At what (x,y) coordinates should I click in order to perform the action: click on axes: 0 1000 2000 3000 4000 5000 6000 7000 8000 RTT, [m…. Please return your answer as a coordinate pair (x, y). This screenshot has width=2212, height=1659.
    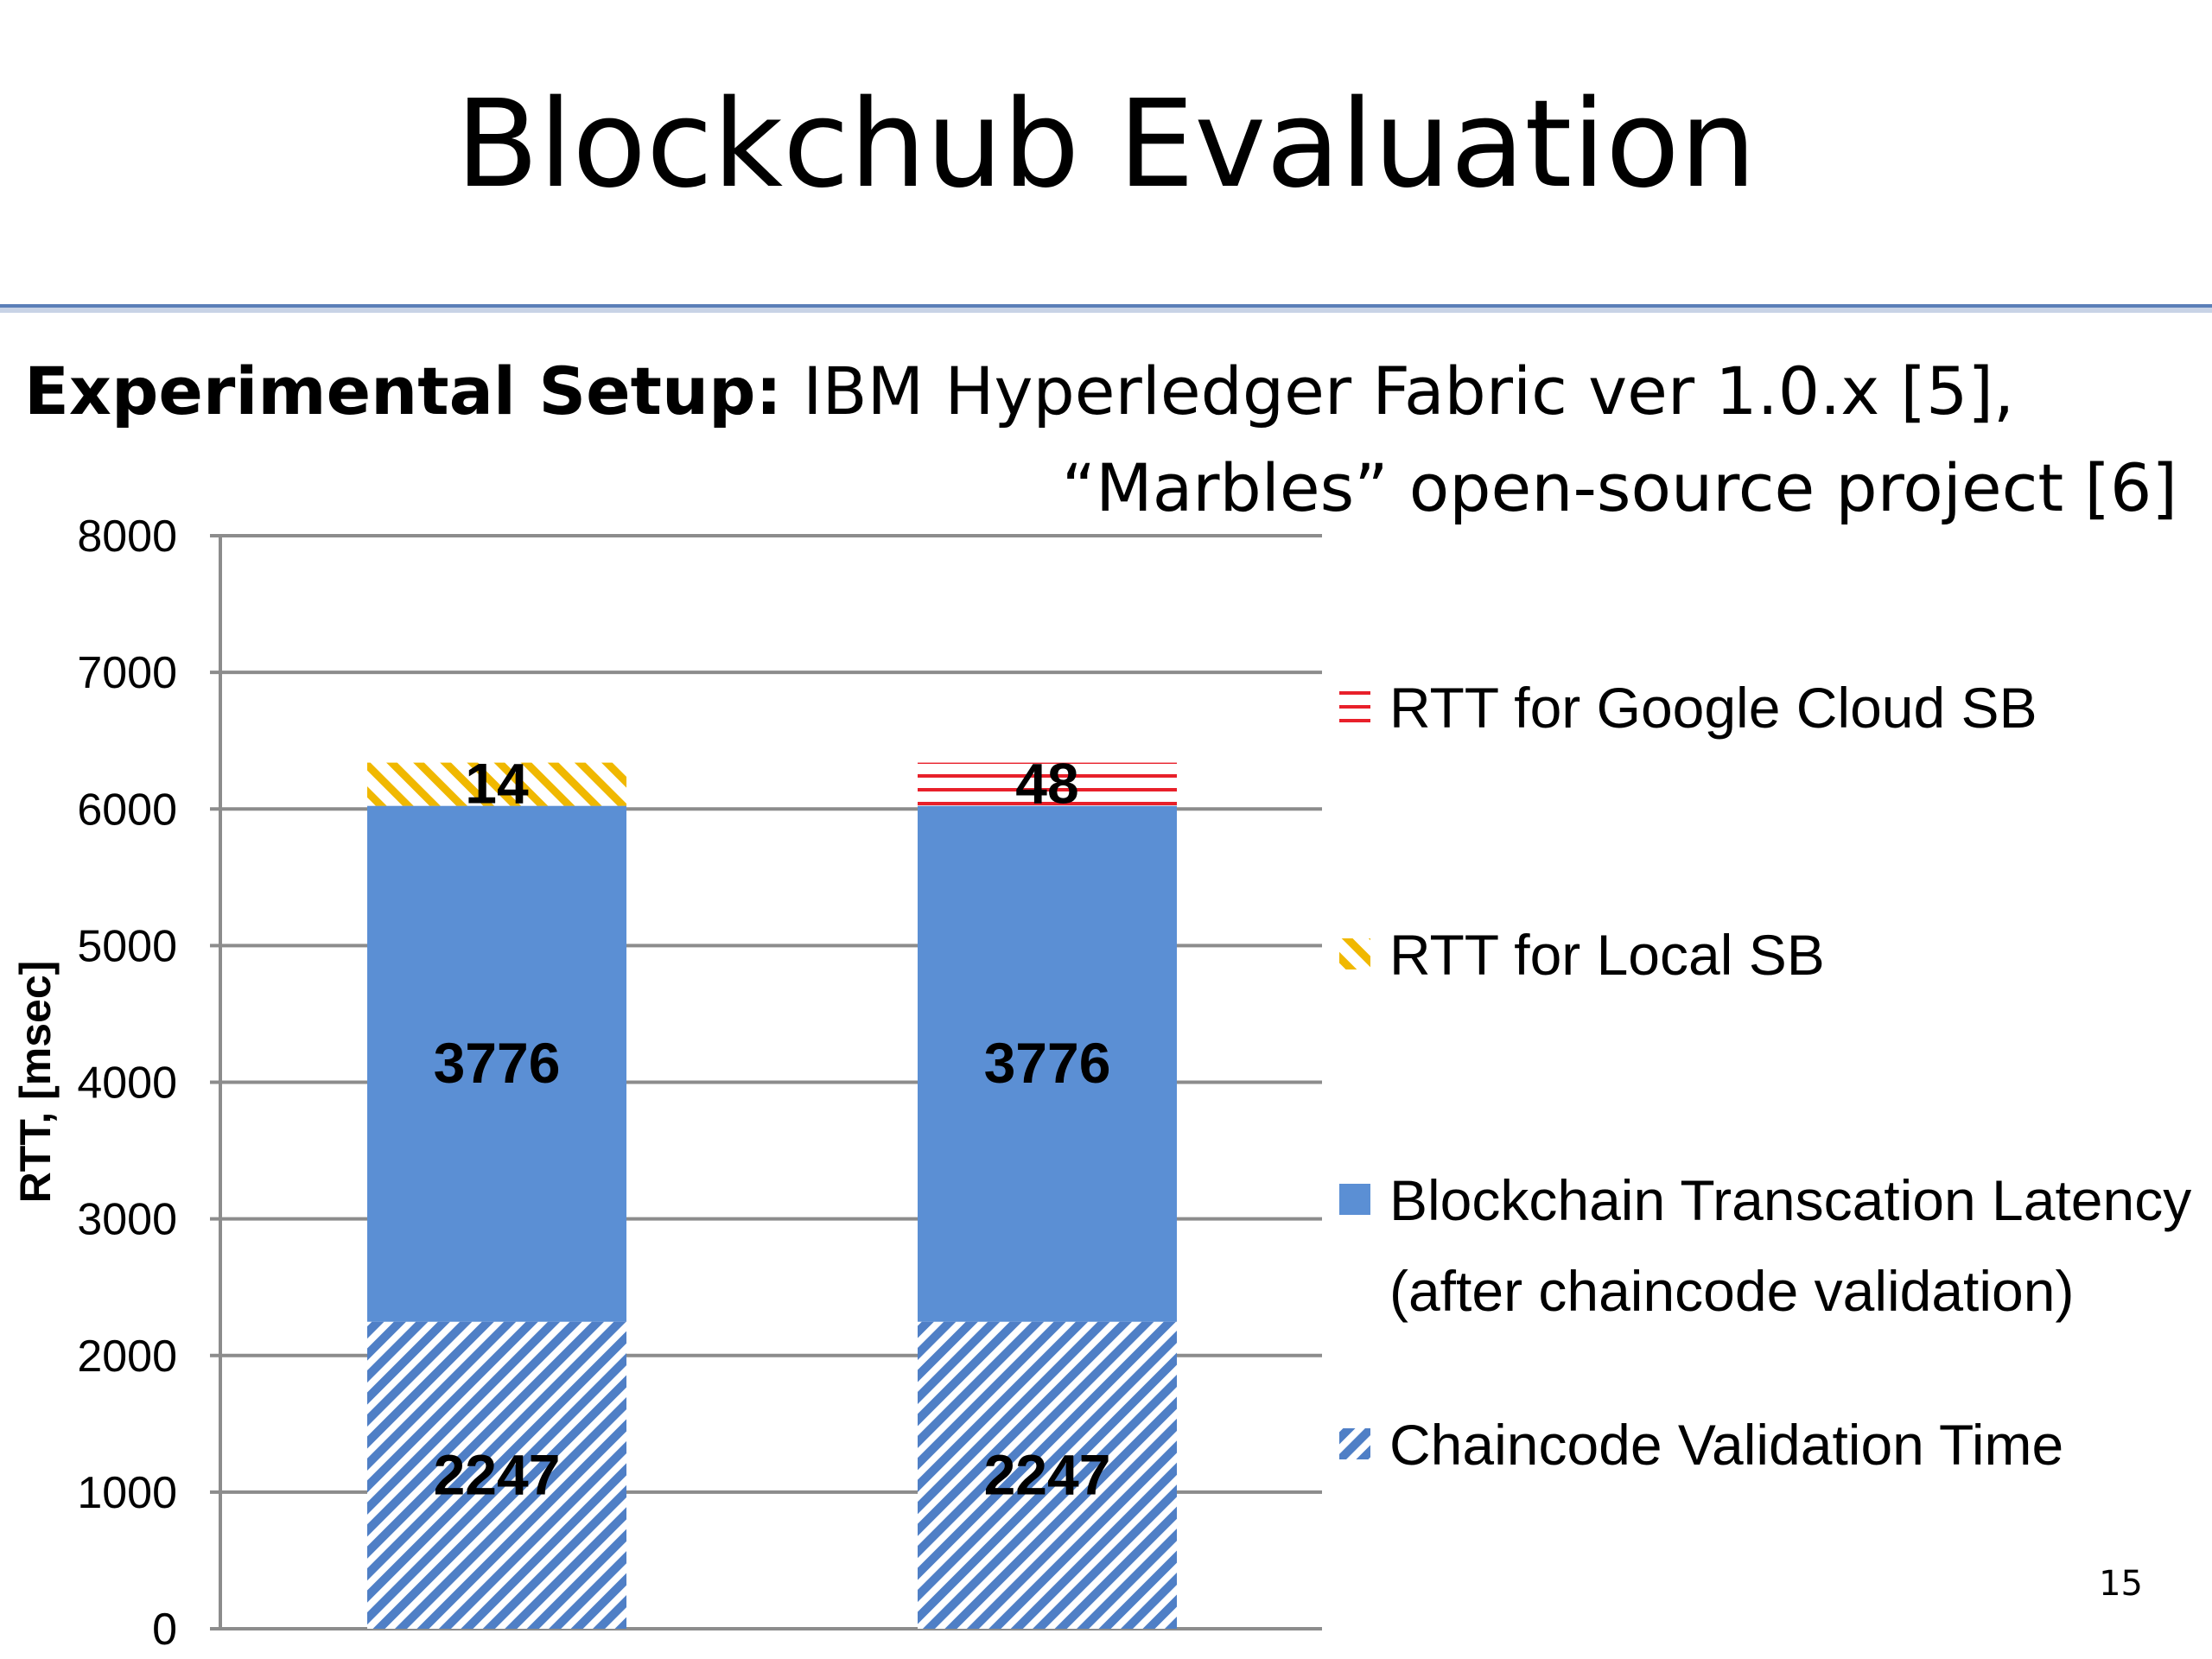
    Looking at the image, I should click on (116, 1083).